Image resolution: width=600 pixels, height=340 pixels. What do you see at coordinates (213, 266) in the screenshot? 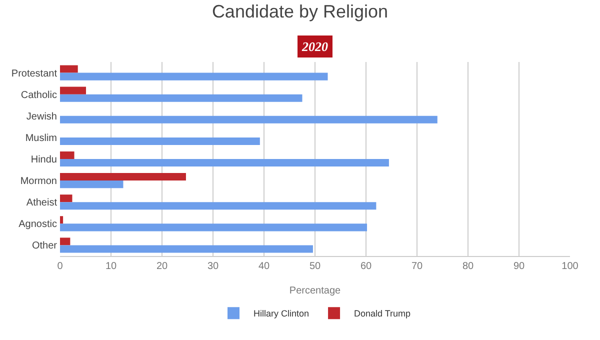
I see `x-tick-label: 30` at bounding box center [213, 266].